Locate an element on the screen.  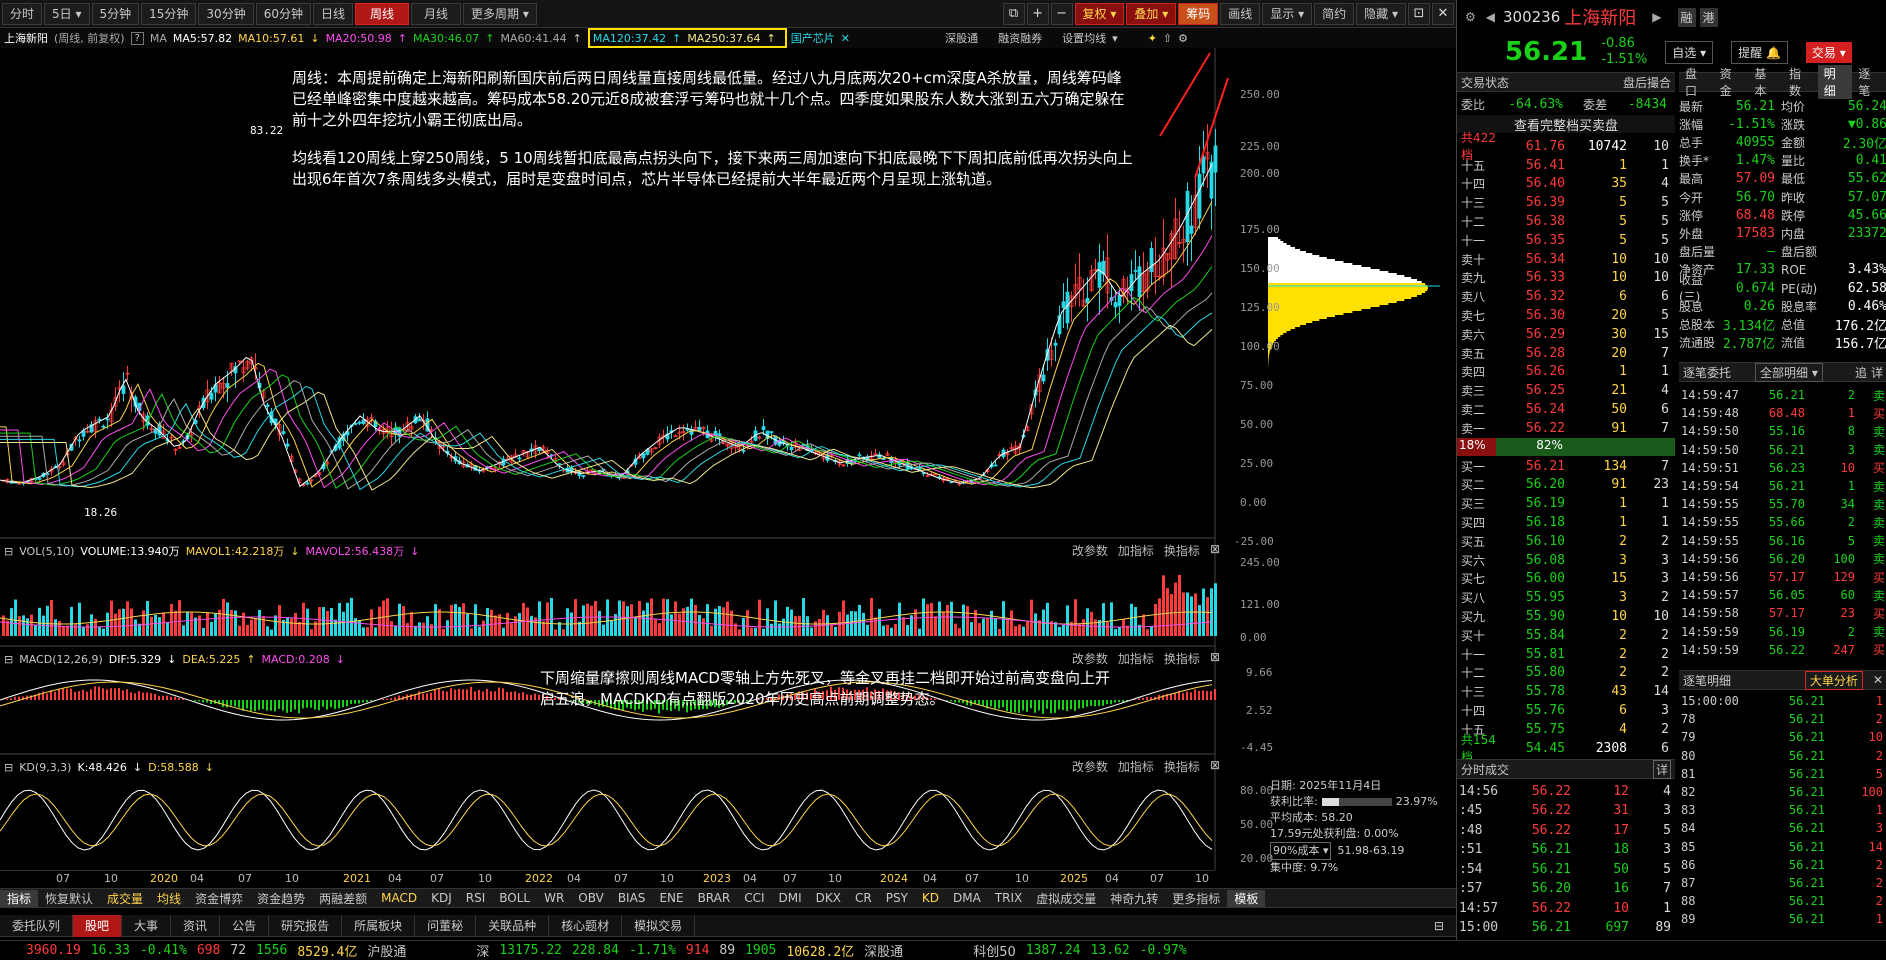
indicator-tab: WR is located at coordinates (554, 898).